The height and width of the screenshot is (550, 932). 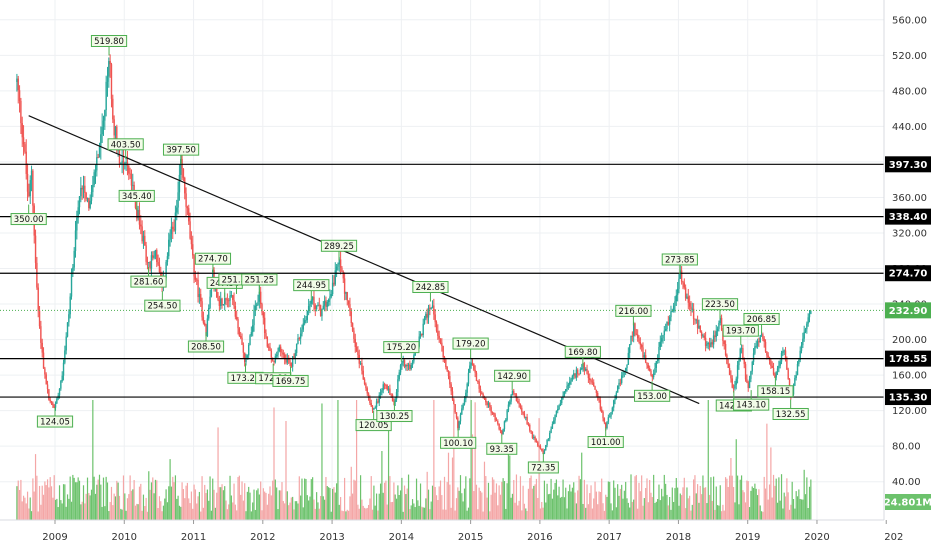 I want to click on annotation-label: 281.60, so click(x=149, y=283).